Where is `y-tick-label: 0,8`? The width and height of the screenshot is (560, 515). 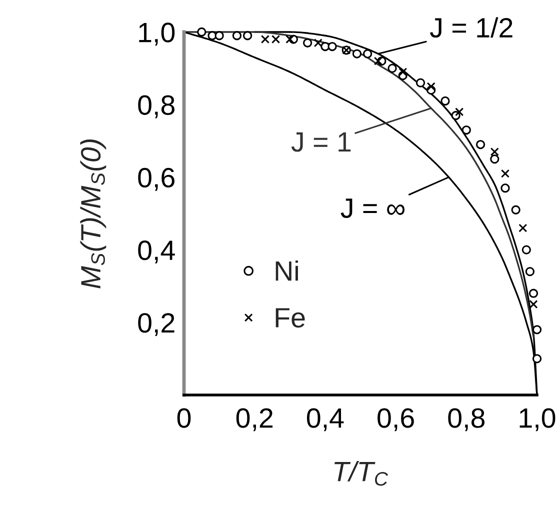 y-tick-label: 0,8 is located at coordinates (156, 106).